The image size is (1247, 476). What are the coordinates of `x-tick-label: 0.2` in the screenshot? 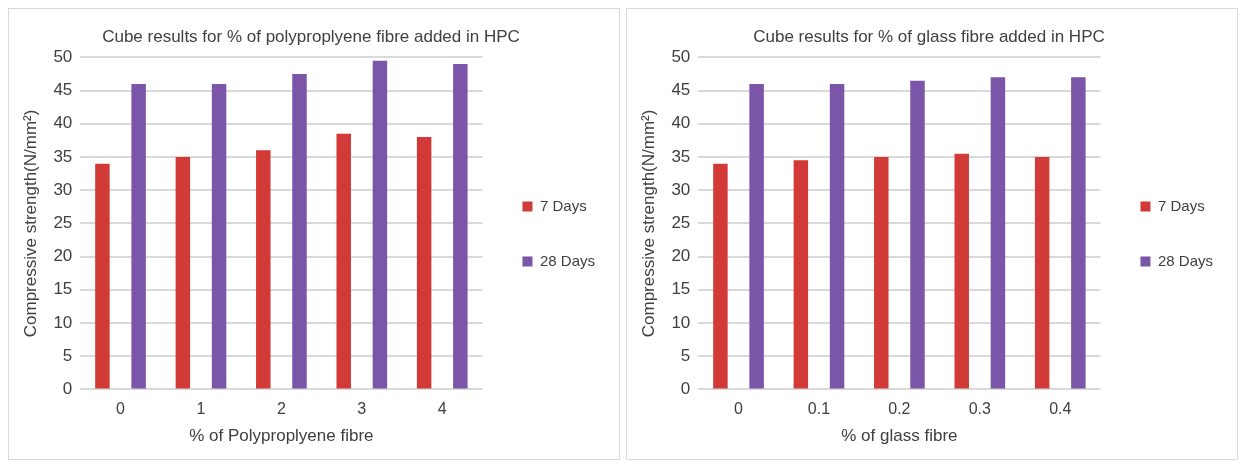 It's located at (899, 409).